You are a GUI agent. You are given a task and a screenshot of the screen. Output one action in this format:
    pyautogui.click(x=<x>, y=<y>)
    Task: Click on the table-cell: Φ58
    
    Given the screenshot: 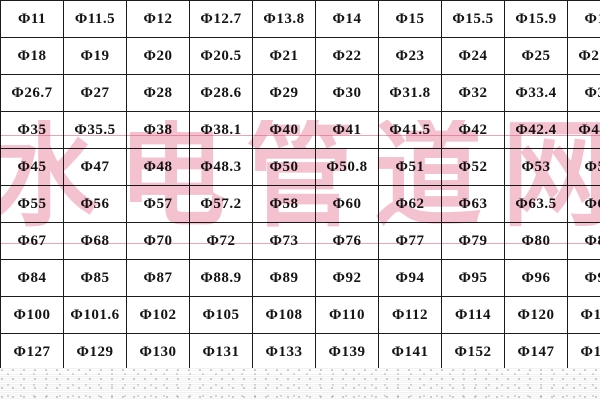 What is the action you would take?
    pyautogui.click(x=284, y=204)
    